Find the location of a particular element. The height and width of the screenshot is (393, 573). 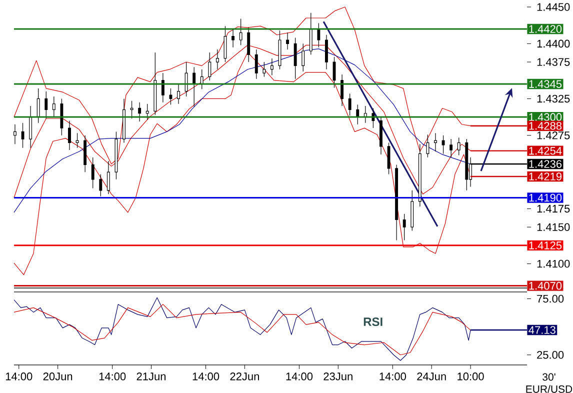

annotation: 47.13 is located at coordinates (542, 330).